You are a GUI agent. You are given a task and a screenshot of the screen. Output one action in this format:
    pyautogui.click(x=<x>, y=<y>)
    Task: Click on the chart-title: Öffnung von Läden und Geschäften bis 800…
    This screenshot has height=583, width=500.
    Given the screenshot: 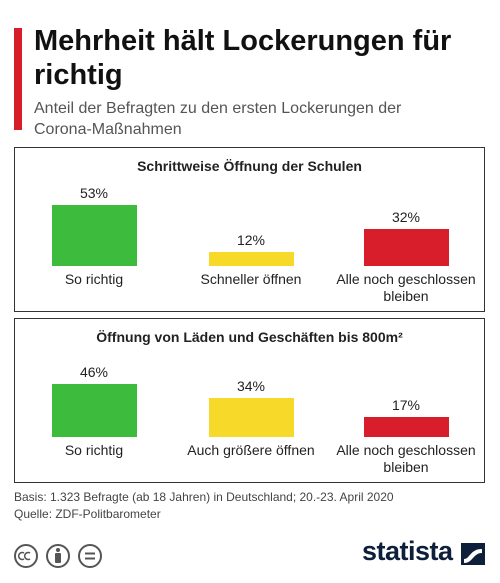 What is the action you would take?
    pyautogui.click(x=249, y=337)
    